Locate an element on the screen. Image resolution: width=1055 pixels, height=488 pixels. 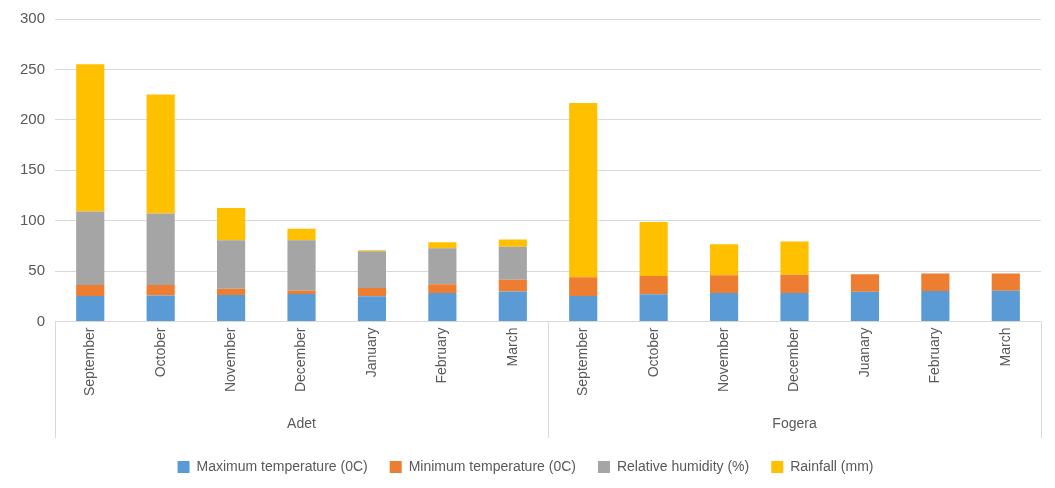
text: Adet is located at coordinates (302, 422).